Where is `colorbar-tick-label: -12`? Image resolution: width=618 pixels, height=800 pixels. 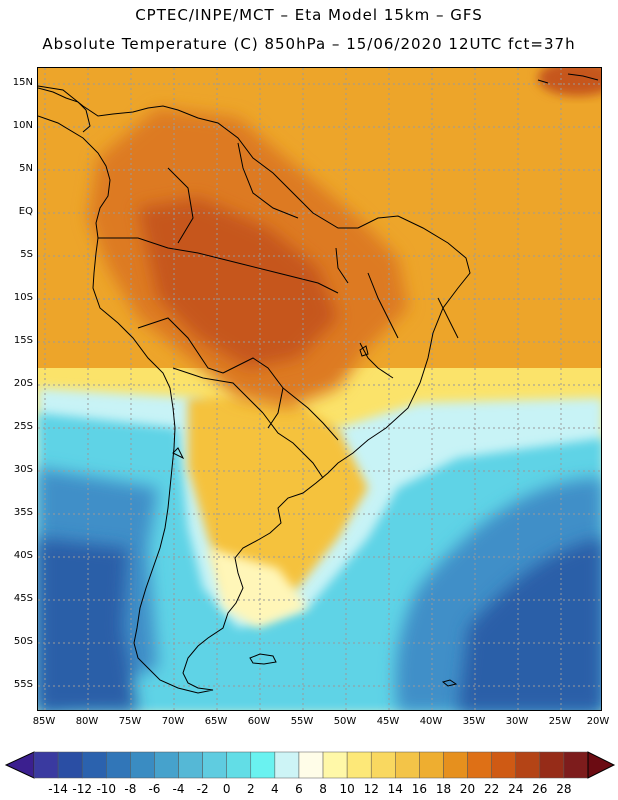
colorbar-tick-label: -12 is located at coordinates (82, 789).